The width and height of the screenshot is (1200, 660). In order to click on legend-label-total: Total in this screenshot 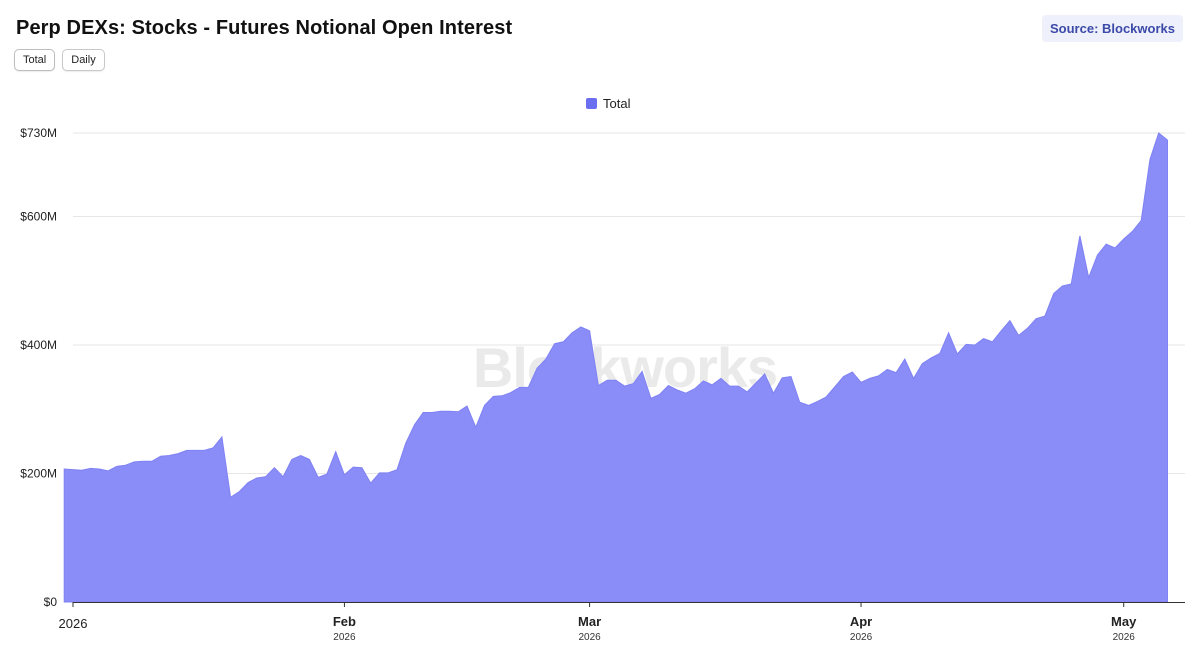, I will do `click(617, 103)`.